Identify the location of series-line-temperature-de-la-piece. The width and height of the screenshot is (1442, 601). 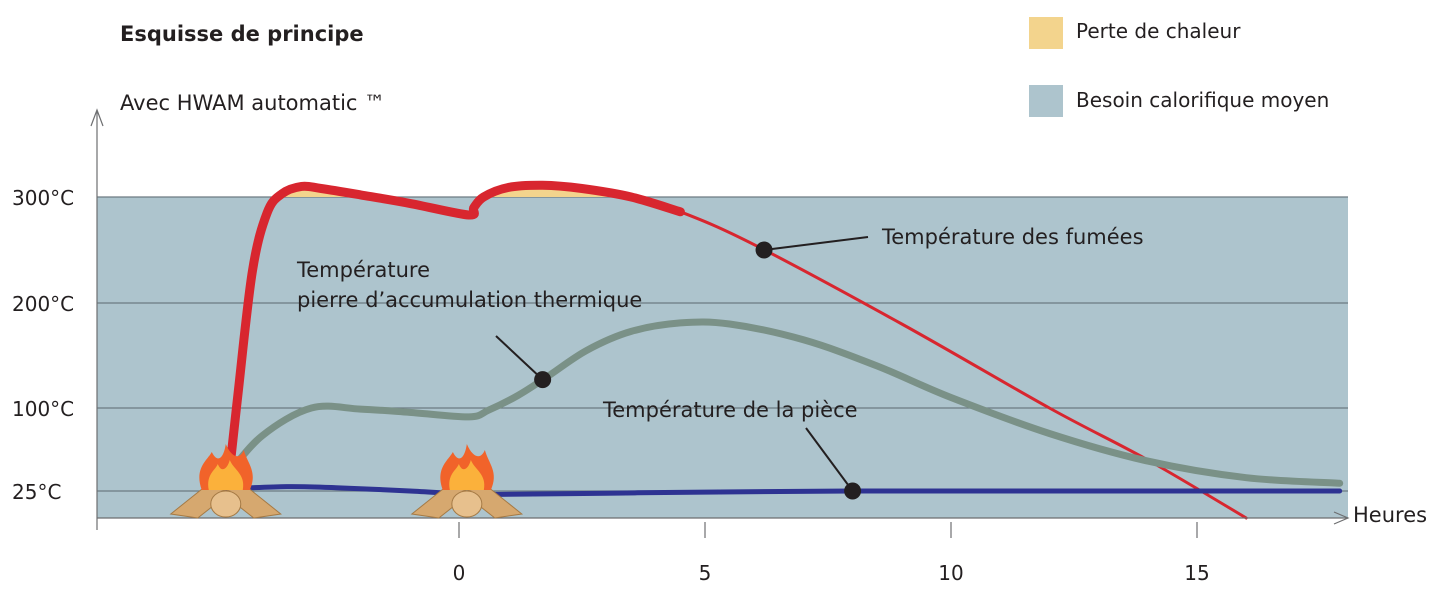
(784, 491).